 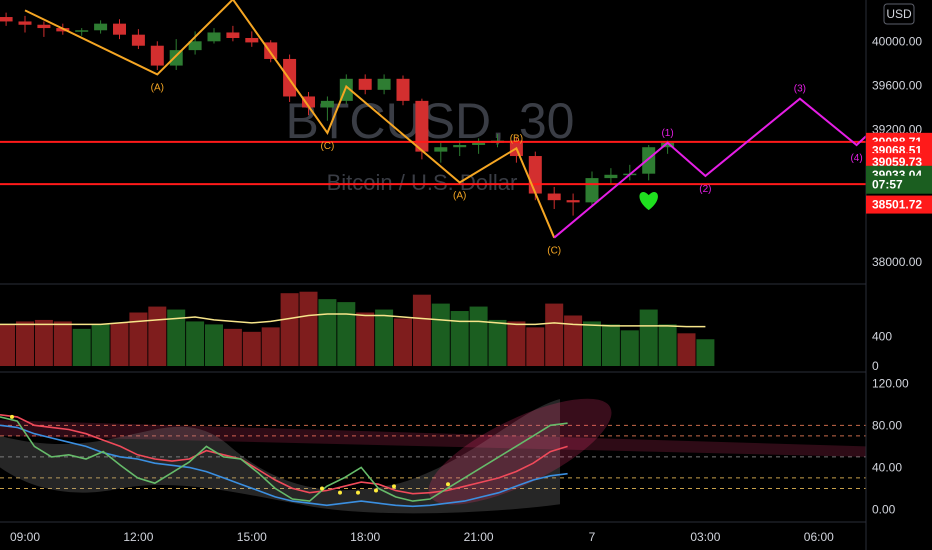 I want to click on oscillator-cloud, so click(x=280, y=456).